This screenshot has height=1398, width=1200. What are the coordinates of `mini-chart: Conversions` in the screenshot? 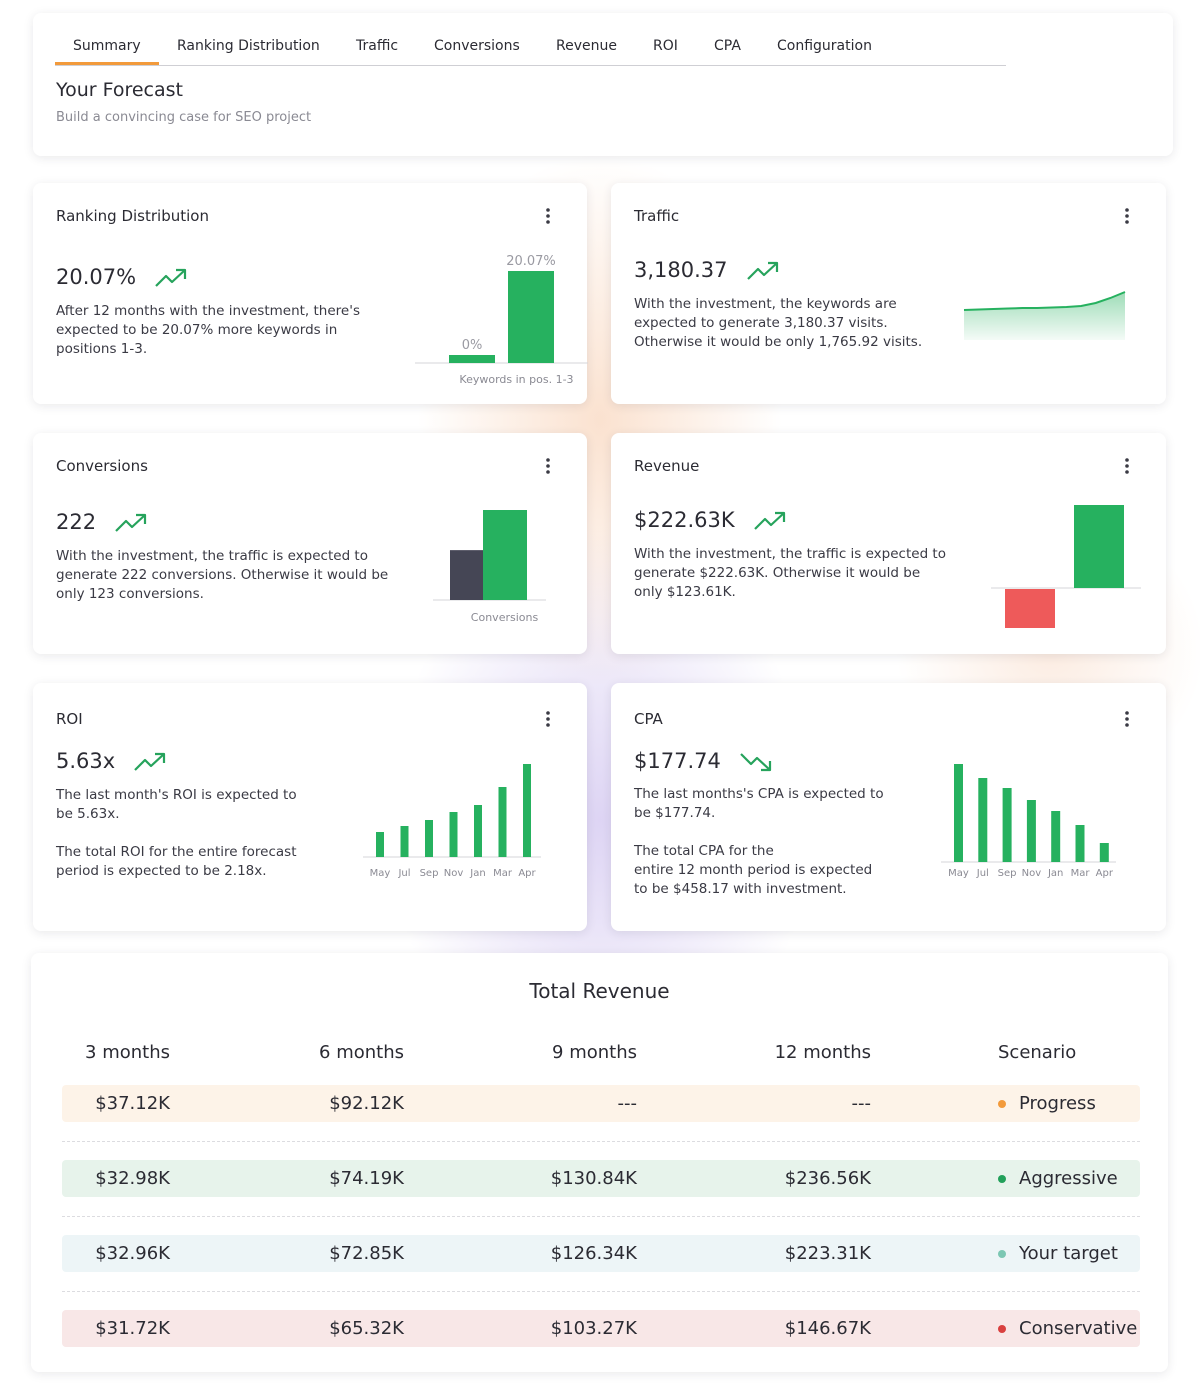 It's located at (489, 567).